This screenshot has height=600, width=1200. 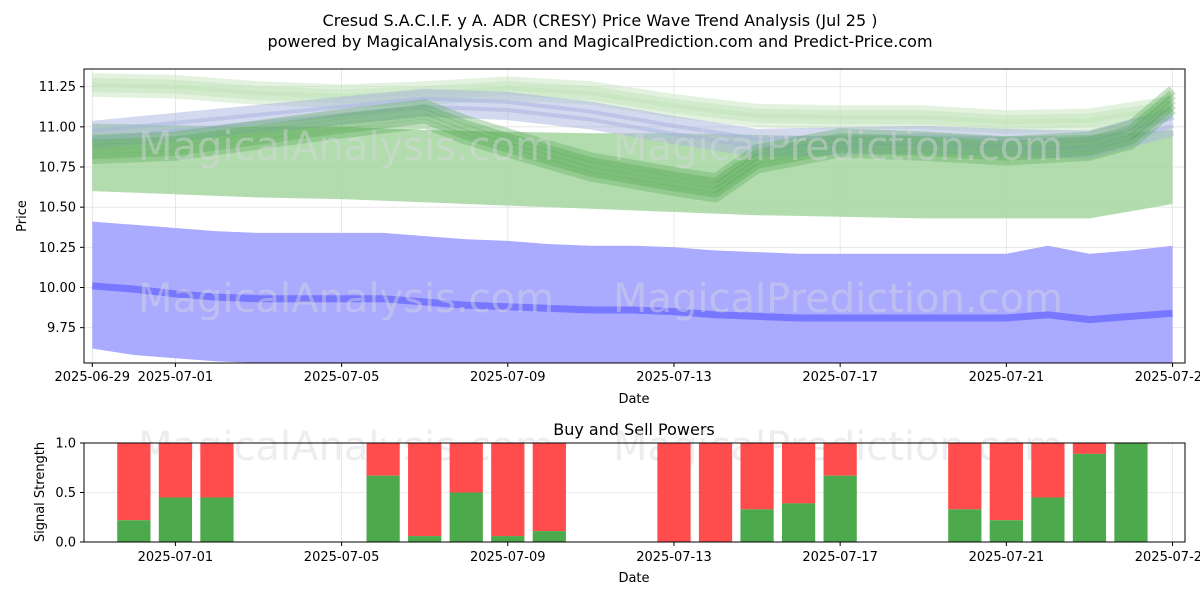 What do you see at coordinates (65, 444) in the screenshot?
I see `power-y-tick-label: 1.0` at bounding box center [65, 444].